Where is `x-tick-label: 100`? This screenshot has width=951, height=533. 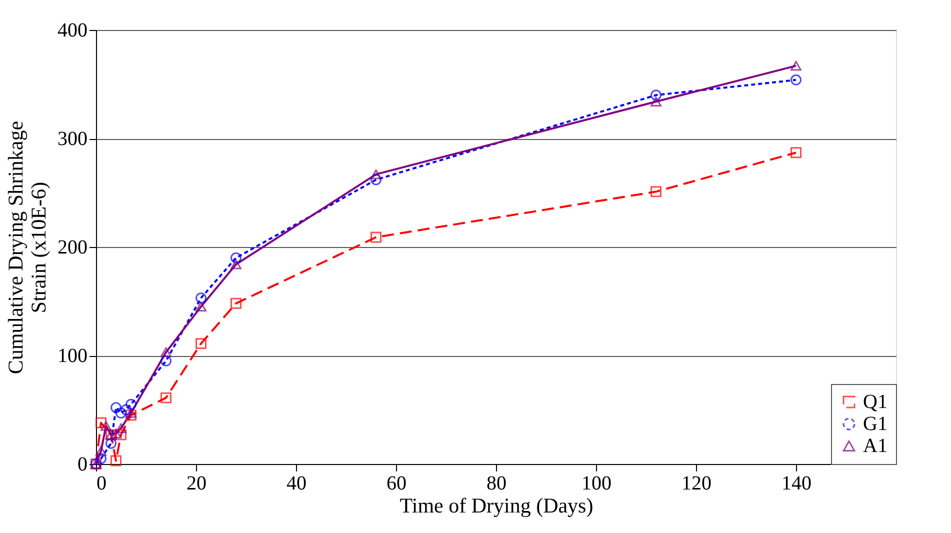 x-tick-label: 100 is located at coordinates (597, 483).